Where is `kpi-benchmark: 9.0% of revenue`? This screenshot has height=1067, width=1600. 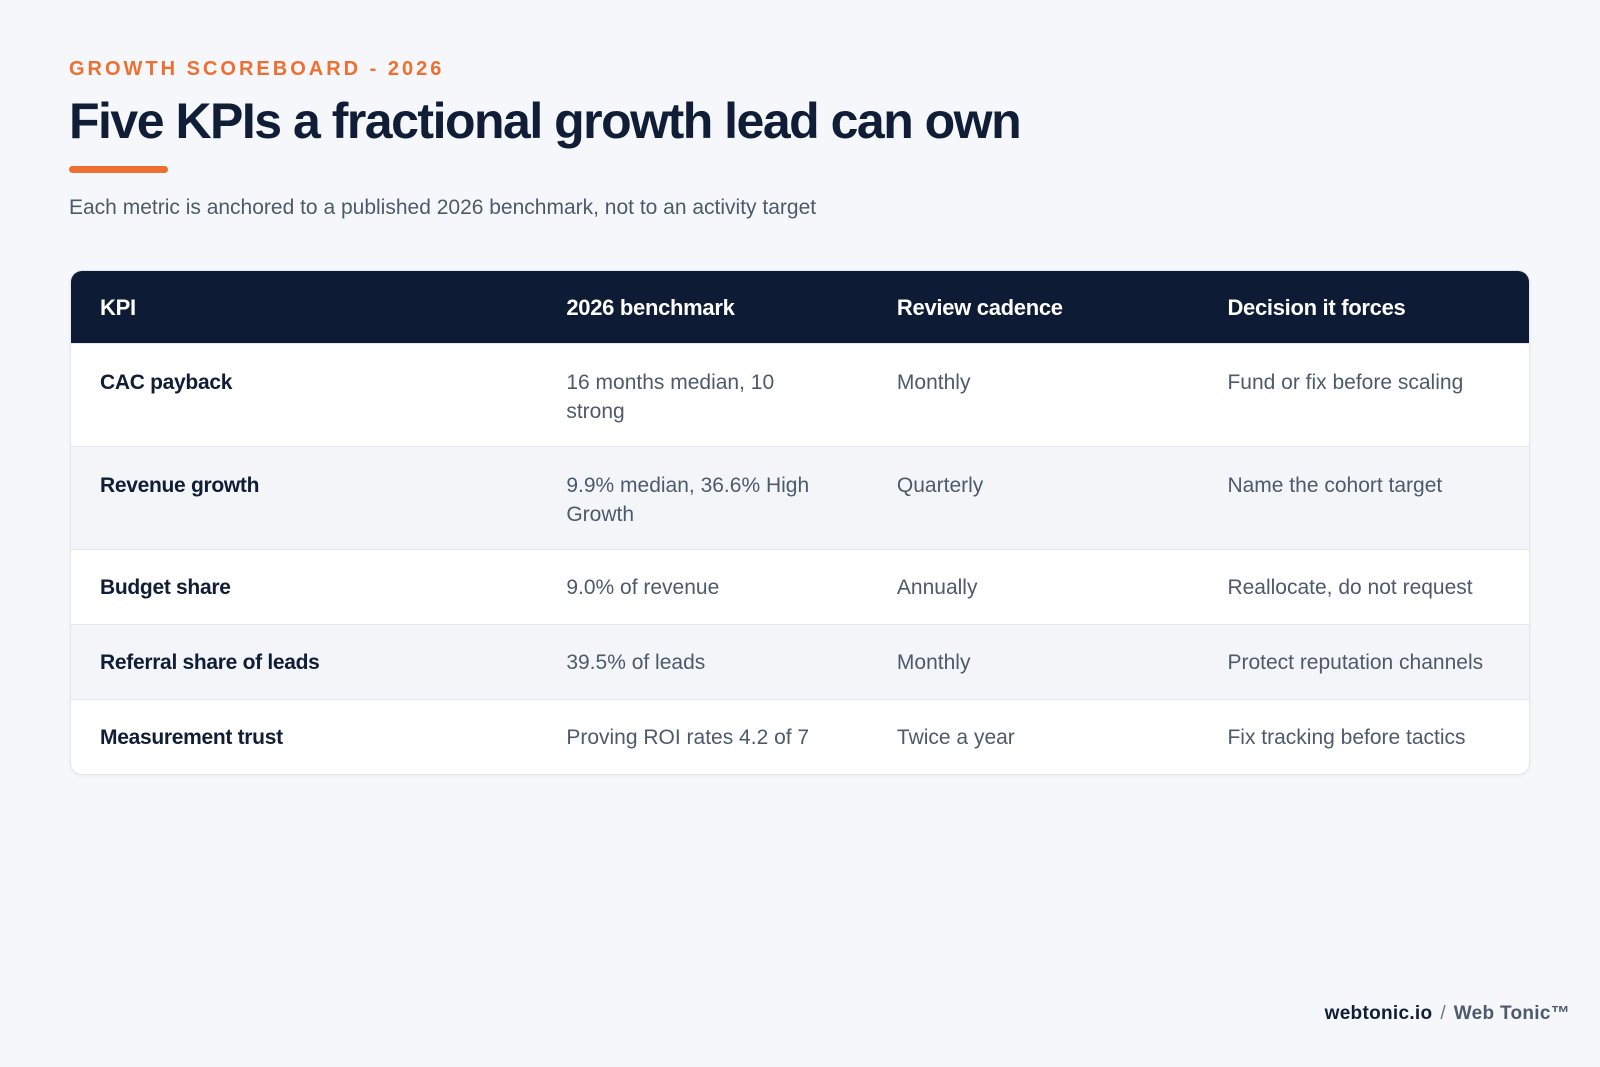 kpi-benchmark: 9.0% of revenue is located at coordinates (643, 587).